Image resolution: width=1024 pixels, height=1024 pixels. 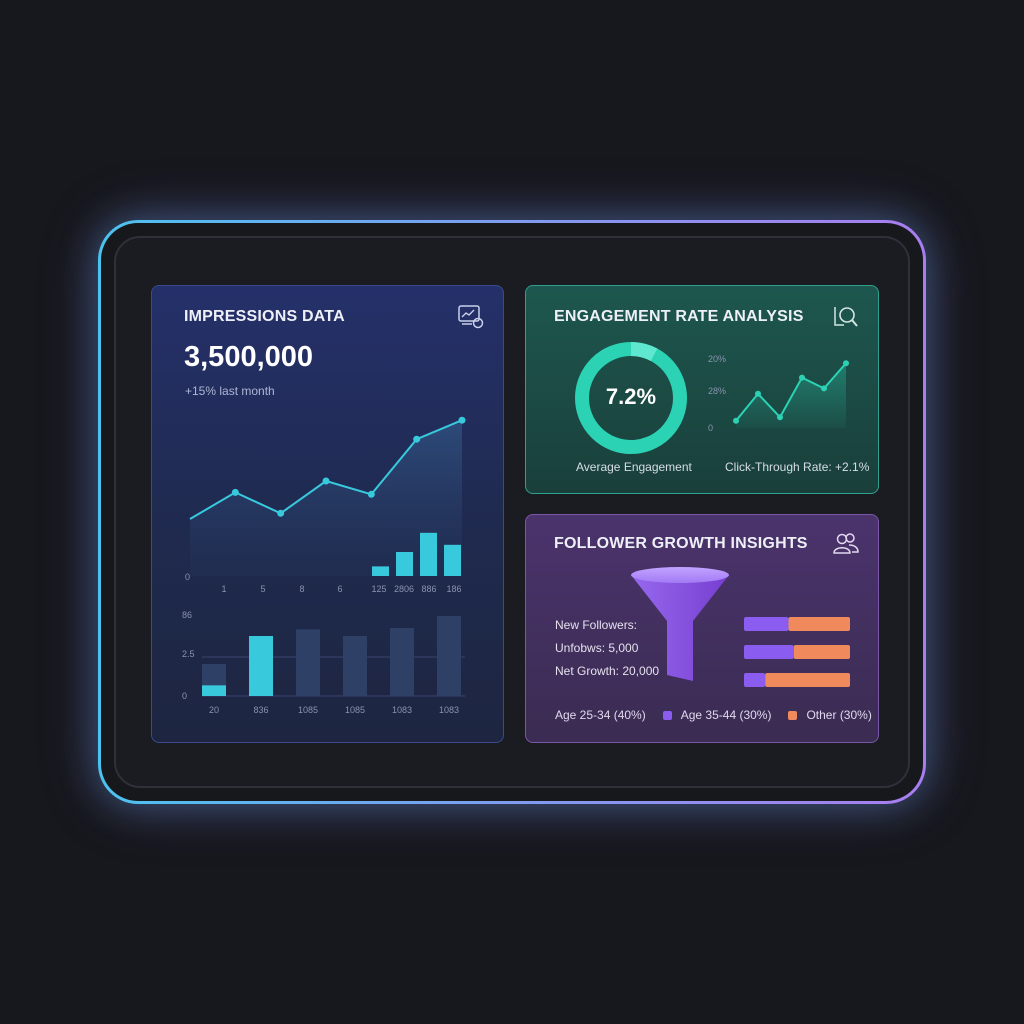 I want to click on legend-age-25-34: Age 25-34 (40%), so click(x=600, y=715).